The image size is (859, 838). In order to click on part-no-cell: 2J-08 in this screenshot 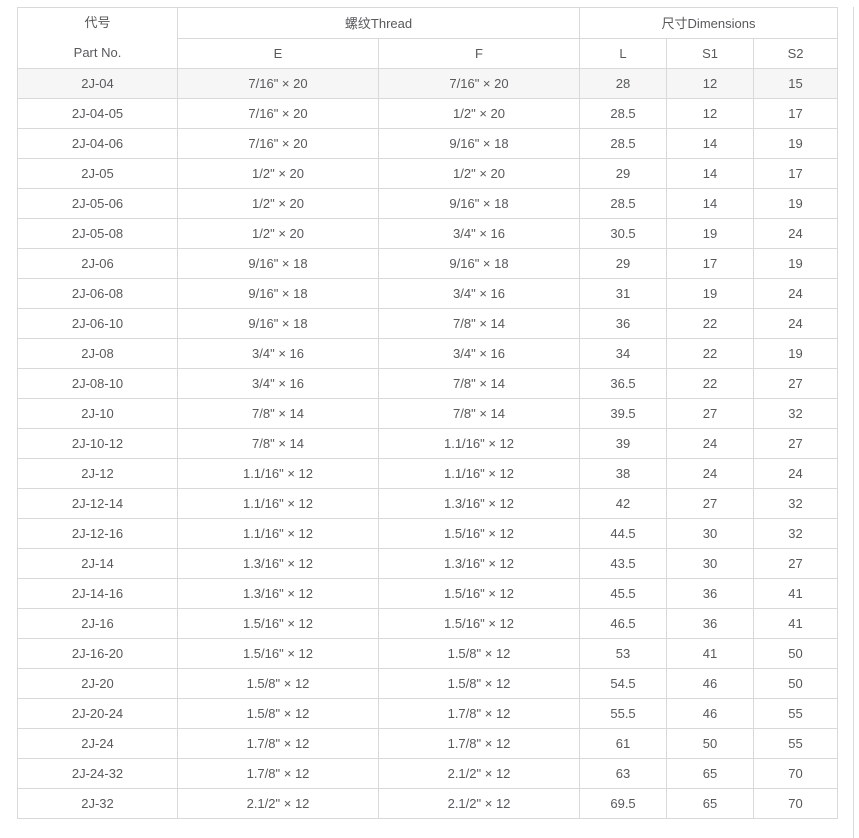, I will do `click(97, 353)`.